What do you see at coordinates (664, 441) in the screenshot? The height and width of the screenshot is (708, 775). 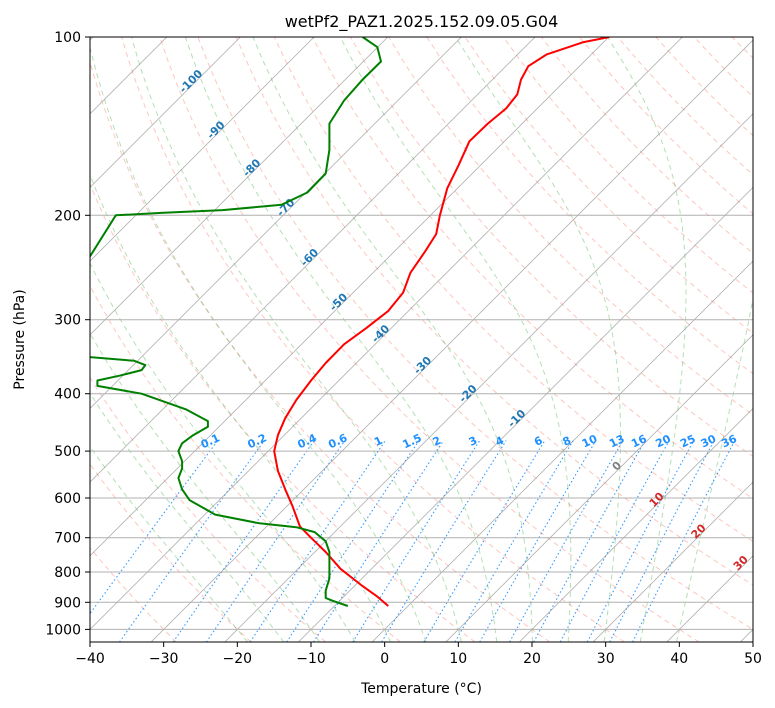 I see `mixing-ratio-label: 20` at bounding box center [664, 441].